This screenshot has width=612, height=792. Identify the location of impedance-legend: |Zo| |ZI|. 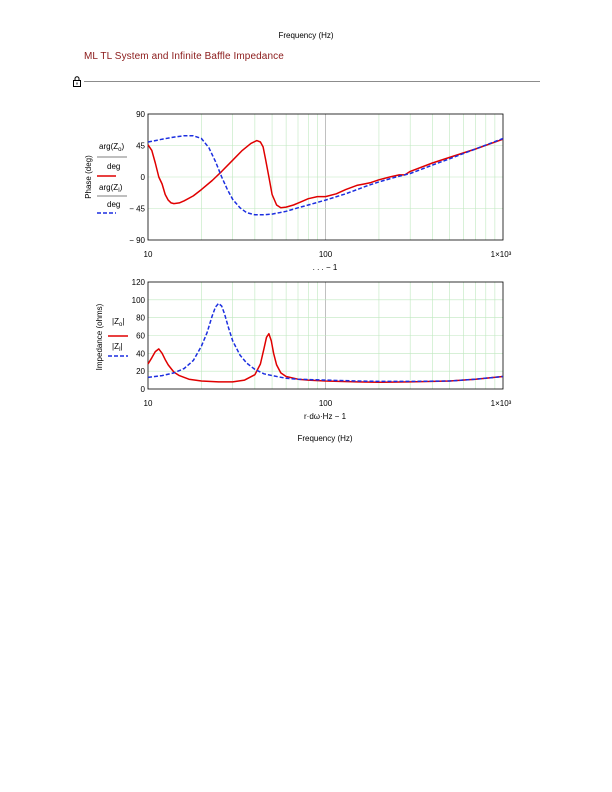
(118, 337).